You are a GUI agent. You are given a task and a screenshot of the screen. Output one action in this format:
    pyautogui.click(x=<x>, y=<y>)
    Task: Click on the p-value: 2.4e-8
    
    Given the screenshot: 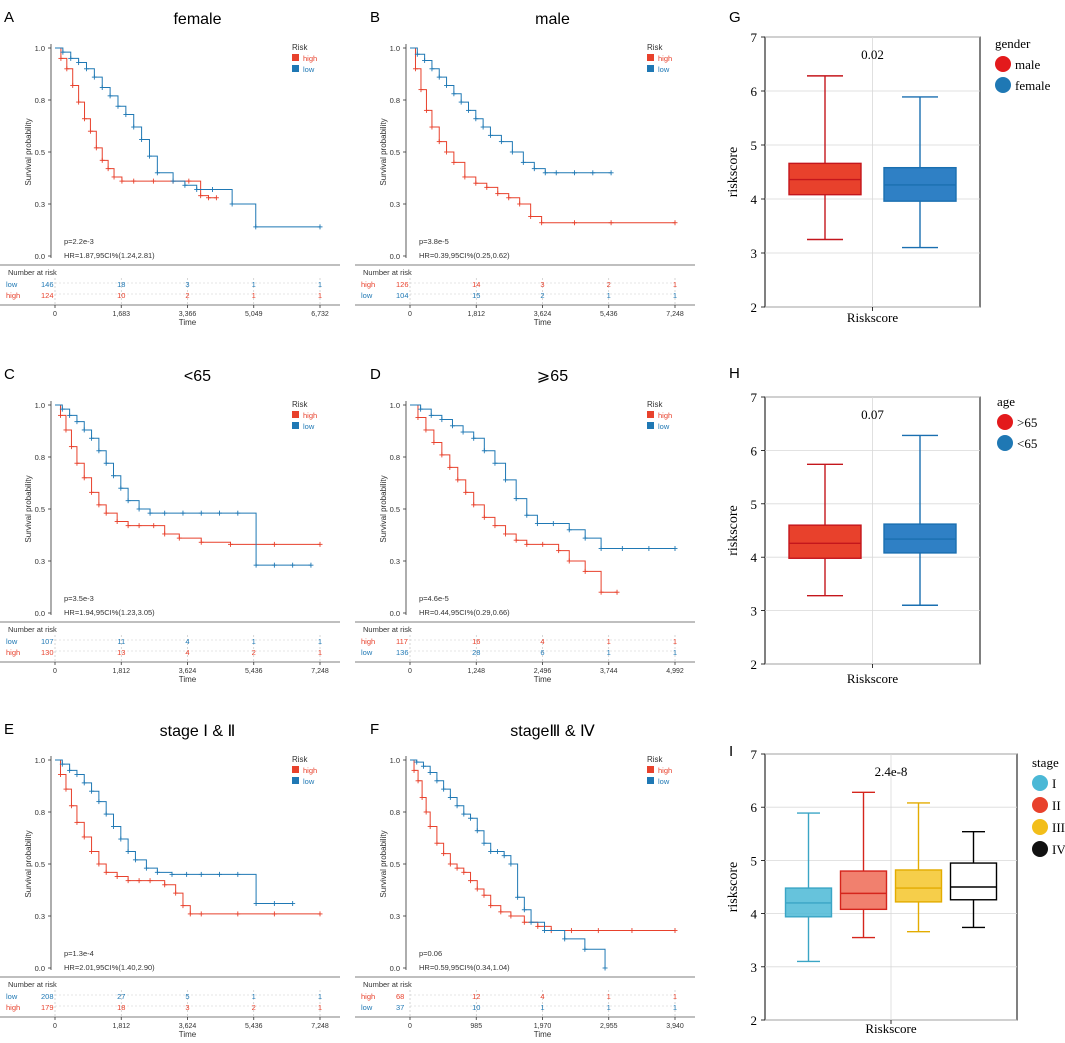 What is the action you would take?
    pyautogui.click(x=891, y=771)
    